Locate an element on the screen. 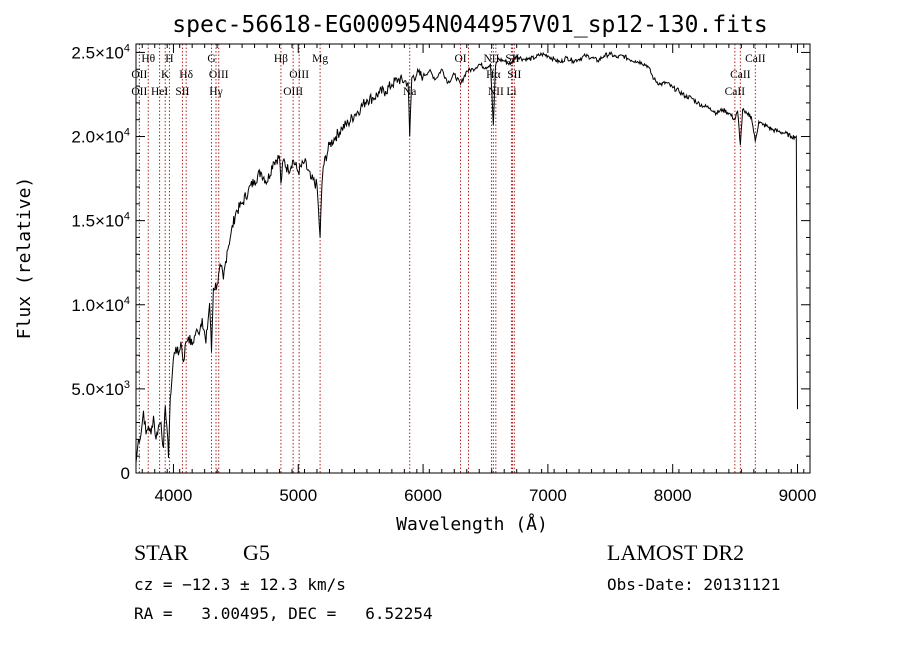  y-tick-label: 1.0×10⁴ is located at coordinates (100, 305).